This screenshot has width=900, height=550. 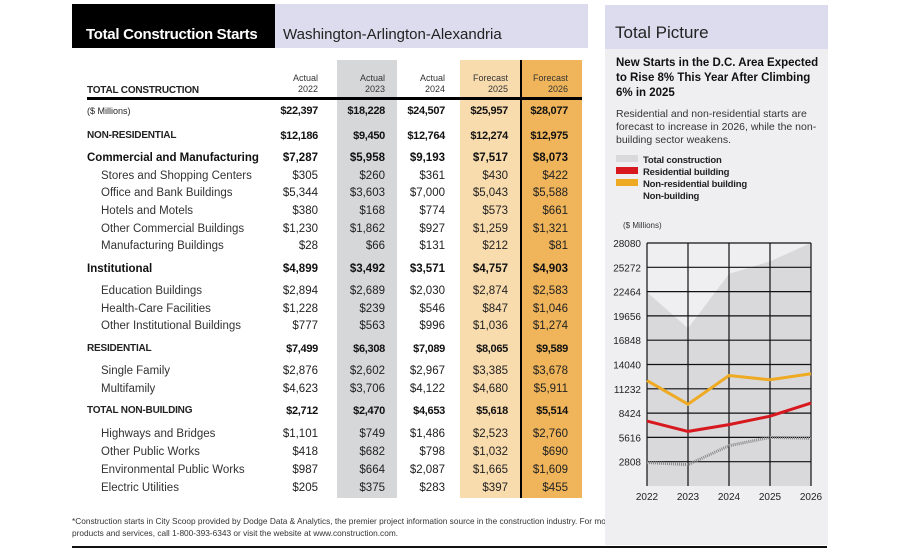 I want to click on row-label: Other Commercial Buildings, so click(x=173, y=229).